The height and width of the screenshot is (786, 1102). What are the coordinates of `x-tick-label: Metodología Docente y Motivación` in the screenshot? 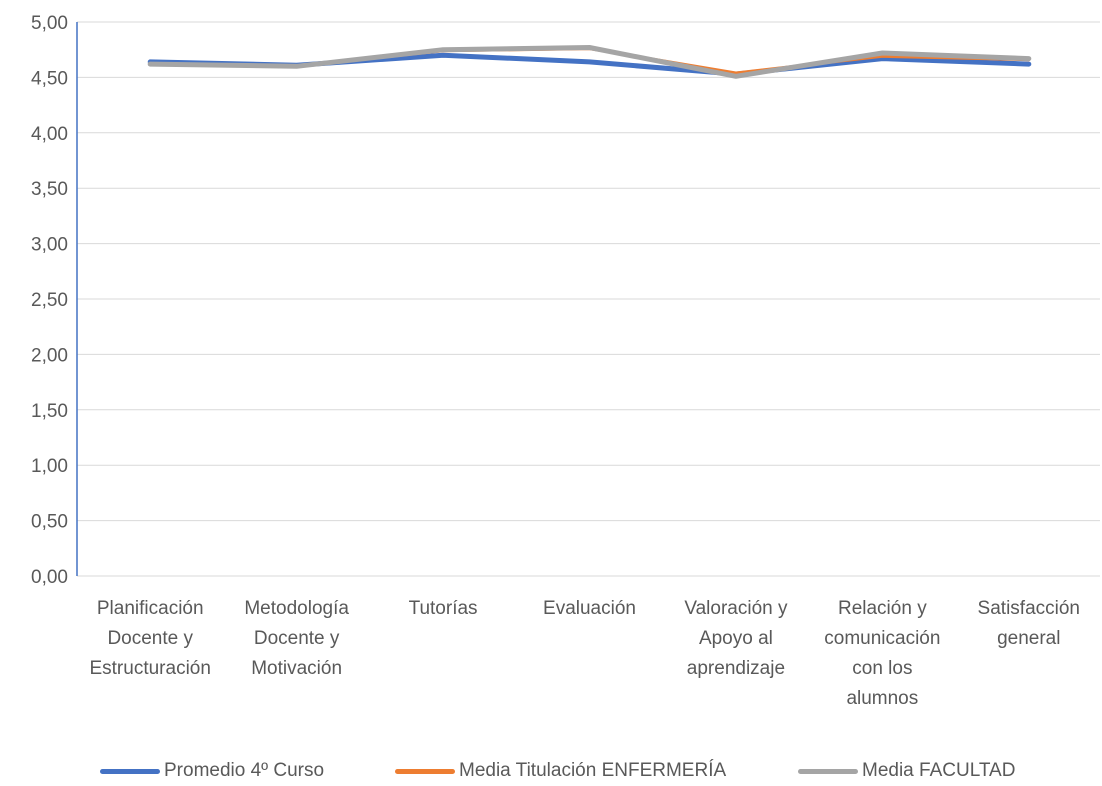 It's located at (296, 638).